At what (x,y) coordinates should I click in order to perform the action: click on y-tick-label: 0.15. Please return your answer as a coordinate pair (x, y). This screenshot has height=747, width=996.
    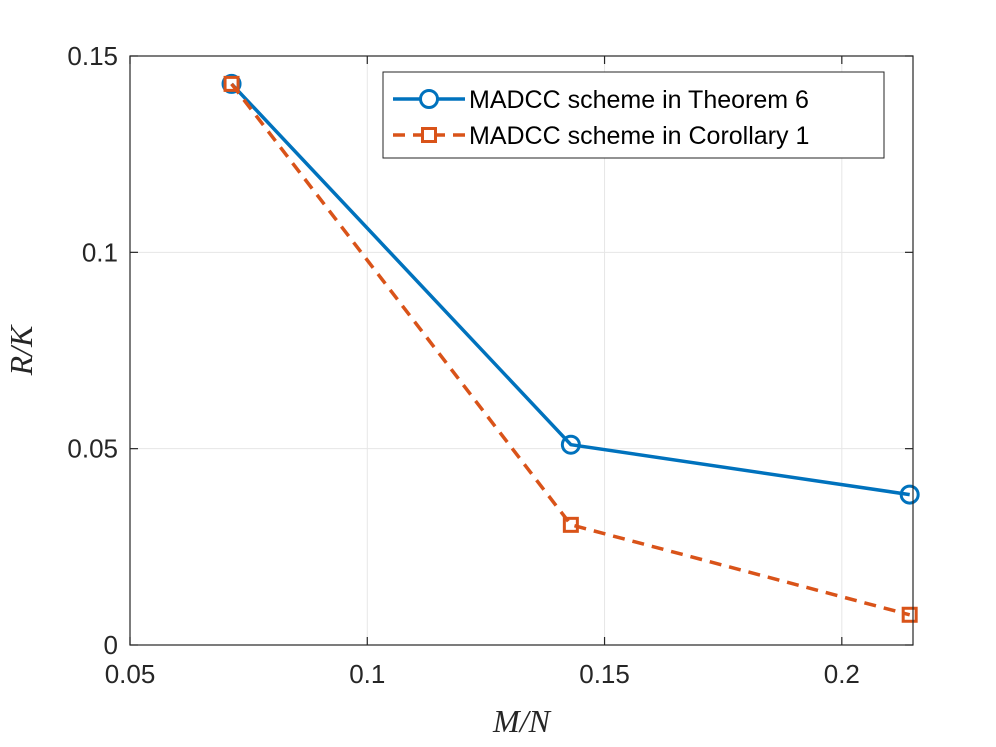
    Looking at the image, I should click on (92, 56).